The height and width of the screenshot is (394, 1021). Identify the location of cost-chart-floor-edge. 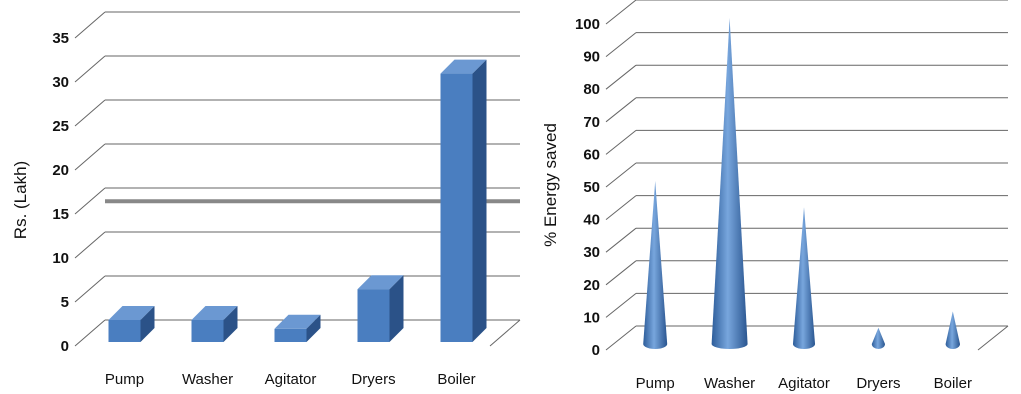
(505, 333).